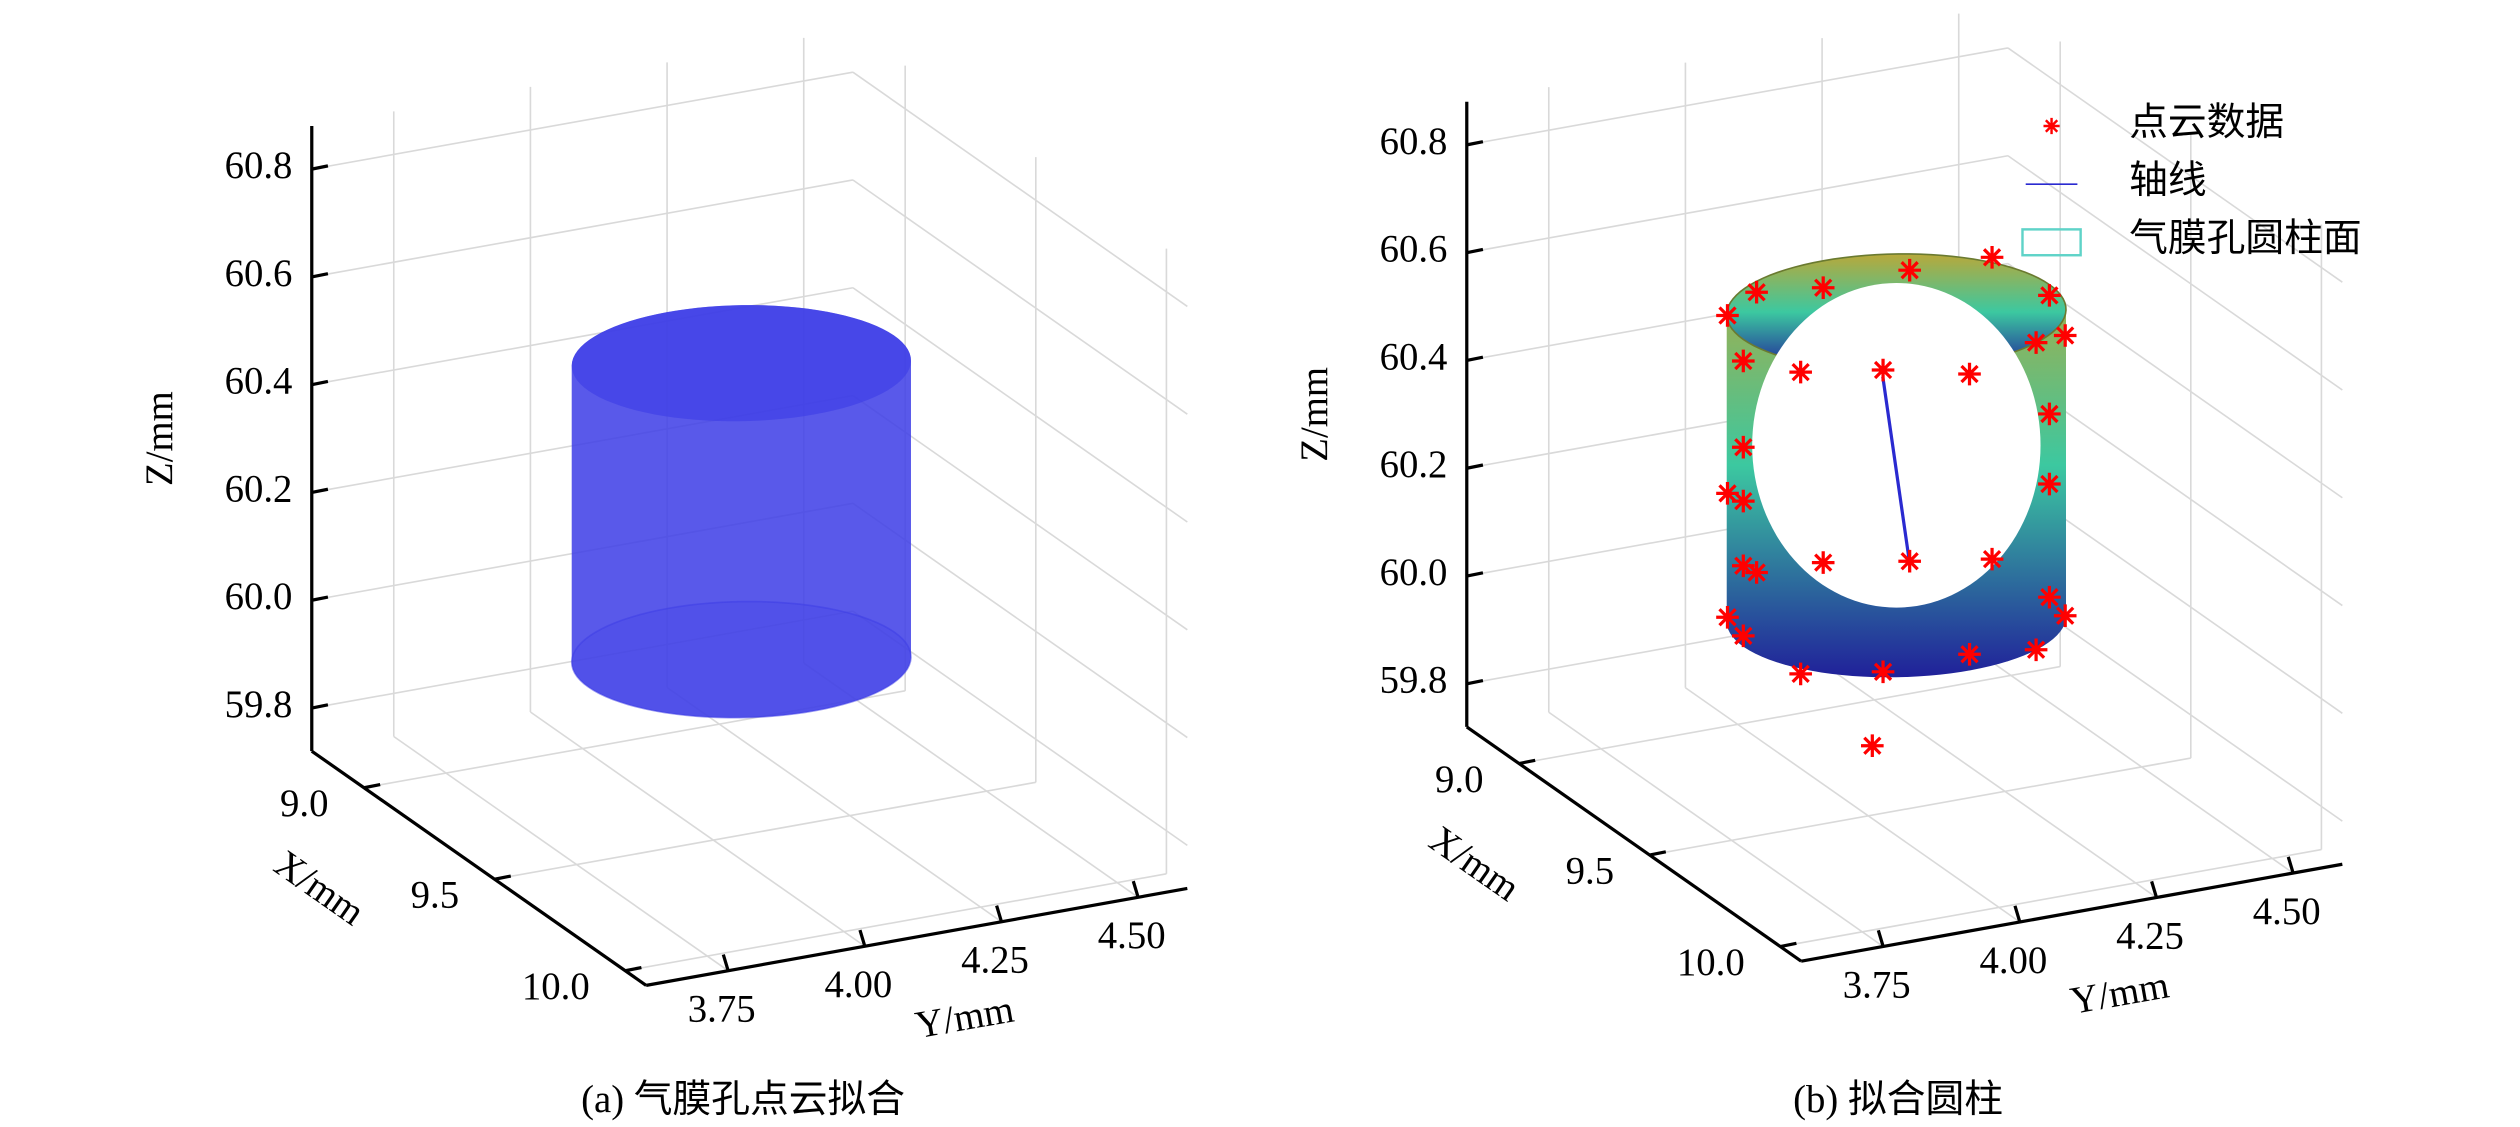  I want to click on z-tick-label: 60.0, so click(259, 596).